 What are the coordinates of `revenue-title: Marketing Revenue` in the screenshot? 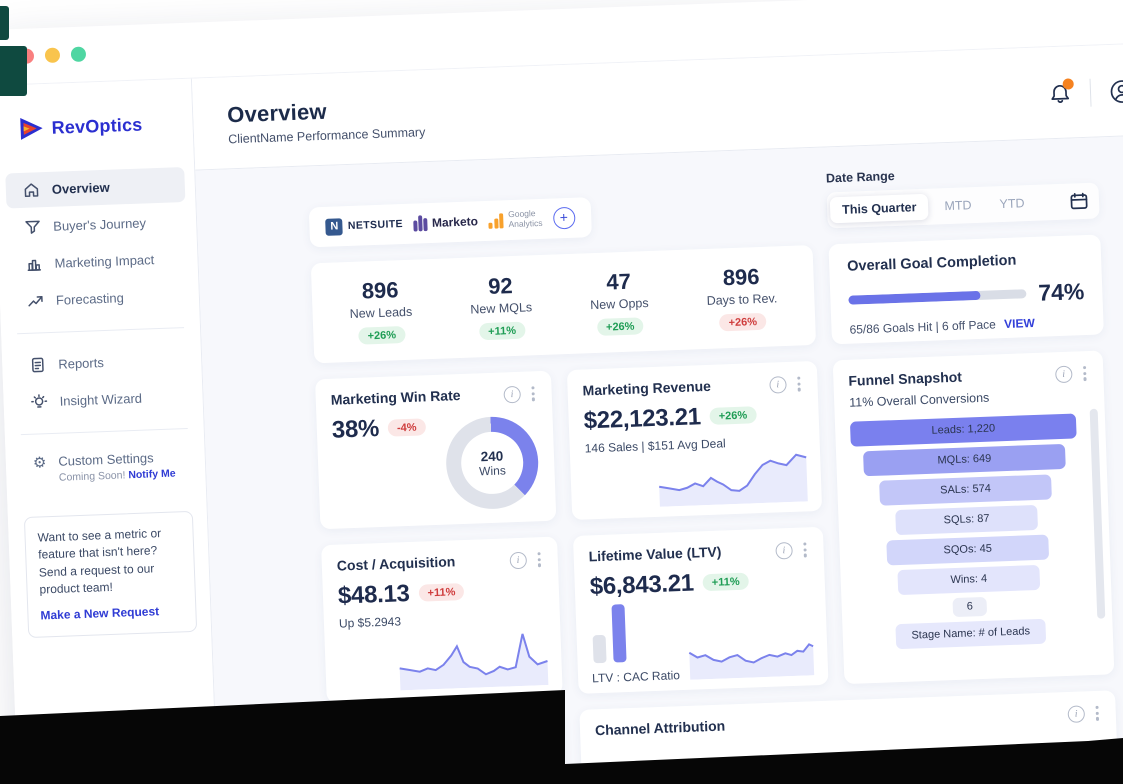 It's located at (647, 388).